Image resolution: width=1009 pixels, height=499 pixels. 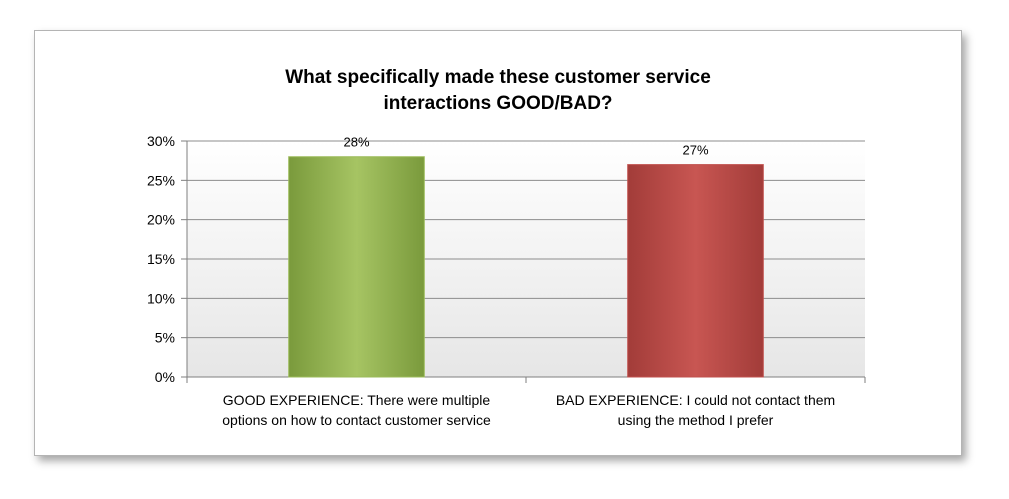 I want to click on y-tick-label: 5%, so click(x=165, y=338).